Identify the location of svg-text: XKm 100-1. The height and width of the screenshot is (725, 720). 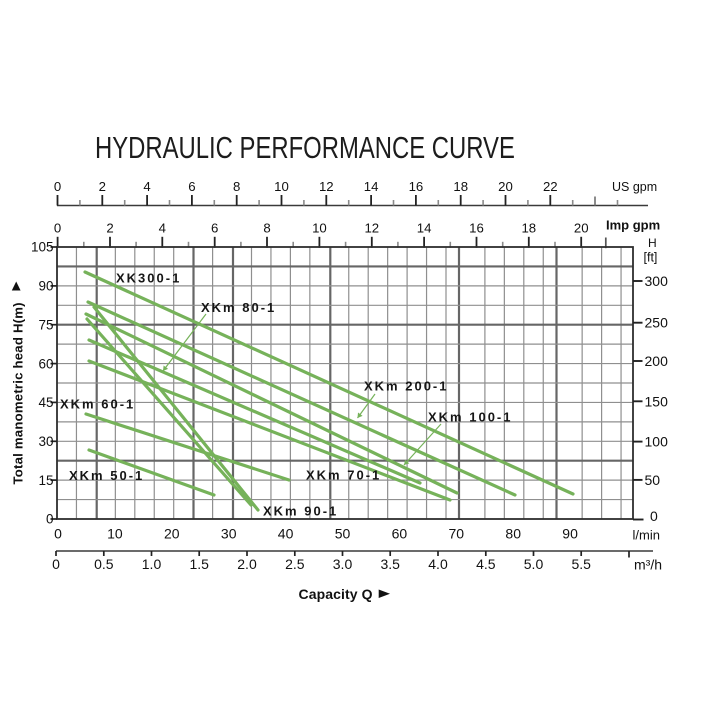
(470, 417).